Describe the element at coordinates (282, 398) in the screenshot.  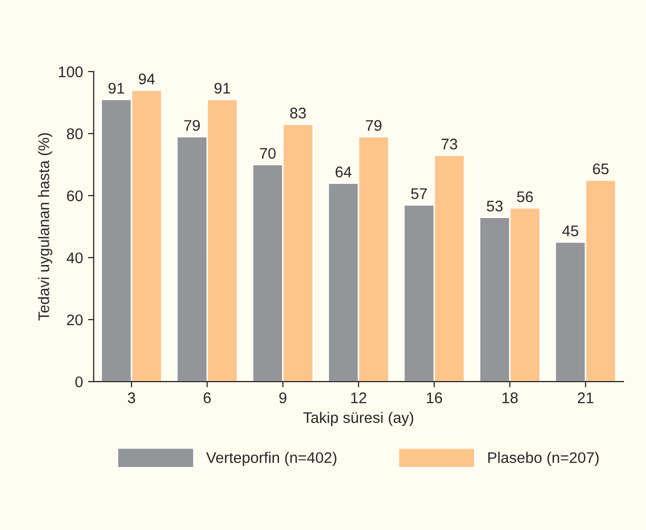
I see `x-tick-label: 9` at that location.